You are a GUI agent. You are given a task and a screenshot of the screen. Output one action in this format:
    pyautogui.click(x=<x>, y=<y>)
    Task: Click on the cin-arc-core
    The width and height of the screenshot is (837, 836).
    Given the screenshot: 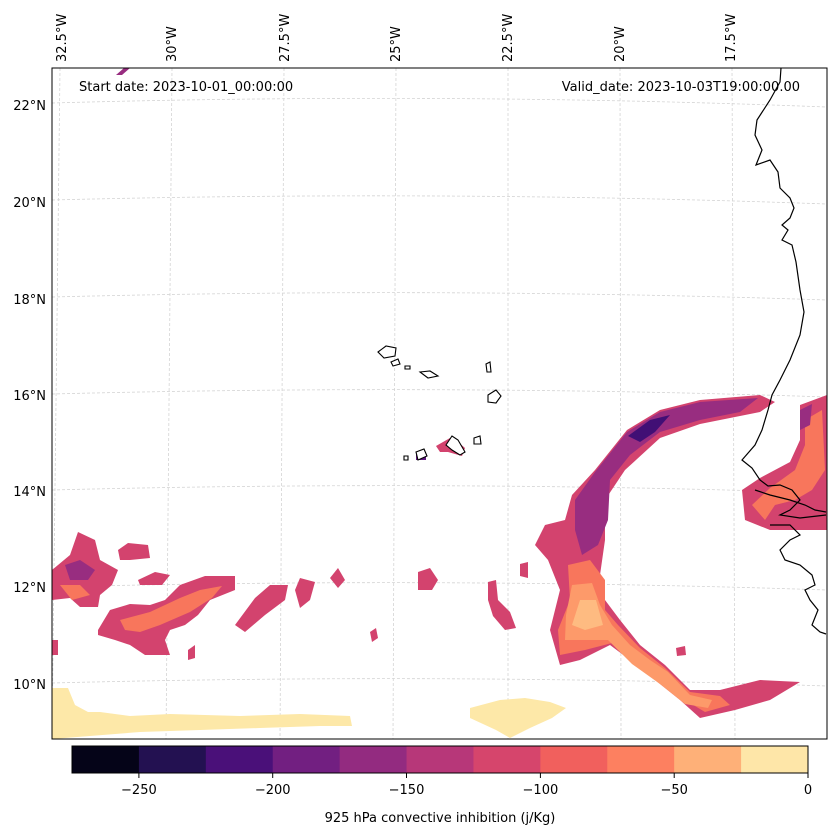 What is the action you would take?
    pyautogui.click(x=649, y=428)
    